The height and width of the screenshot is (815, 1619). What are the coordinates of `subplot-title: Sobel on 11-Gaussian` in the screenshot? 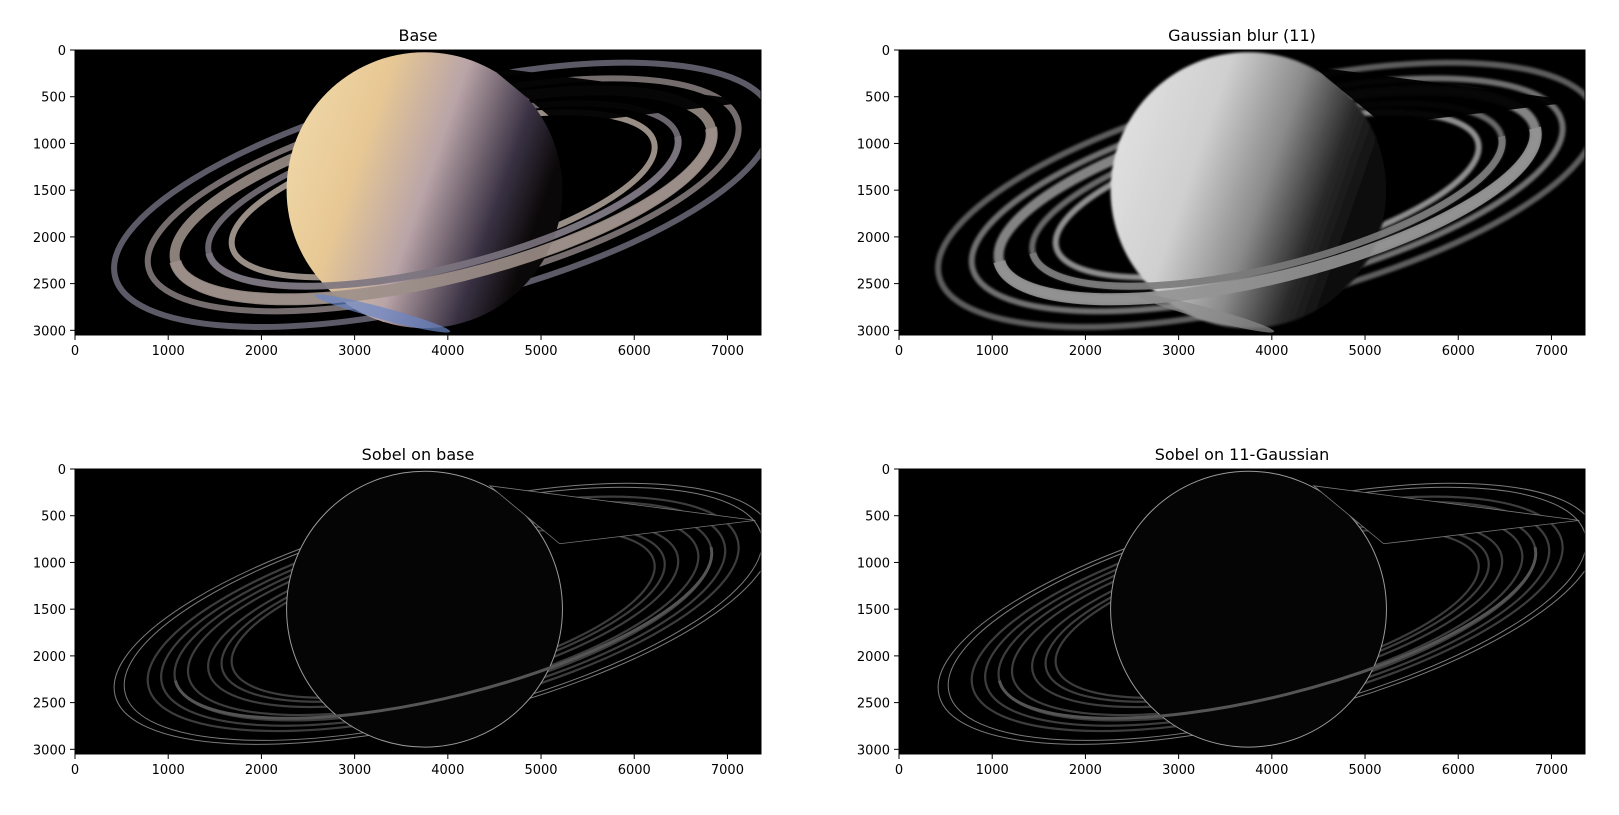 It's located at (1242, 454).